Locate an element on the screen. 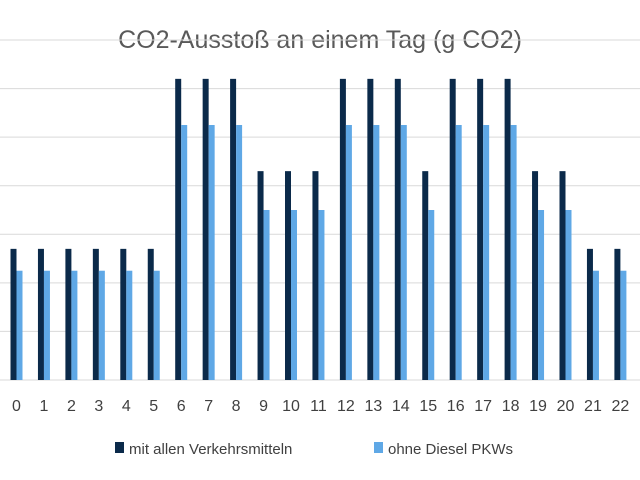 Image resolution: width=640 pixels, height=480 pixels. x-tick-label: 19 is located at coordinates (538, 406).